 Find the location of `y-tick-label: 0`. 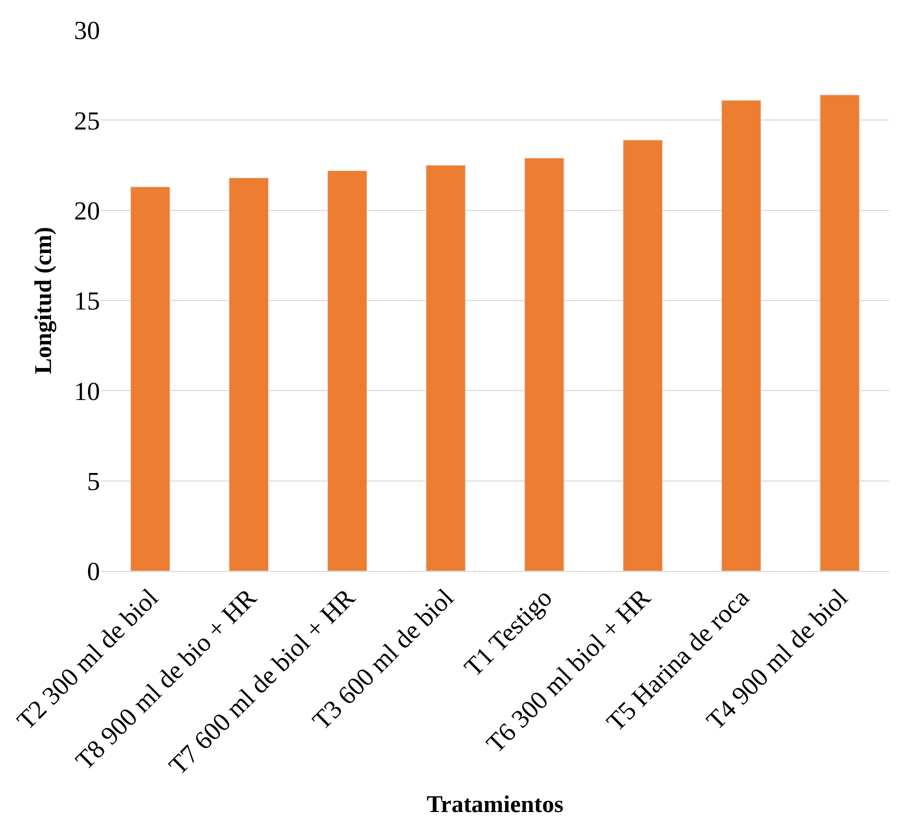

y-tick-label: 0 is located at coordinates (93, 571).